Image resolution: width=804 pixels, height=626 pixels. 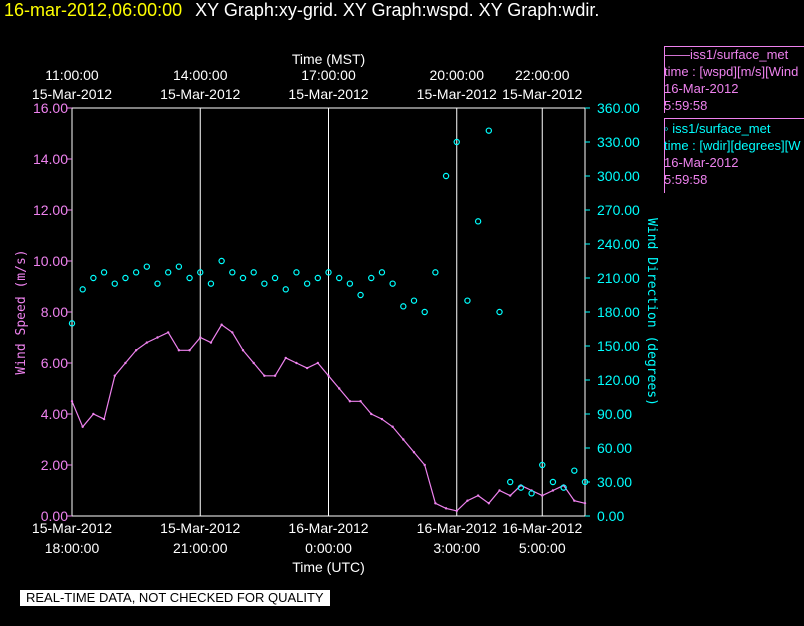 I want to click on legend-wspd-var: time : [wspd][m/s][Wind, so click(x=731, y=71).